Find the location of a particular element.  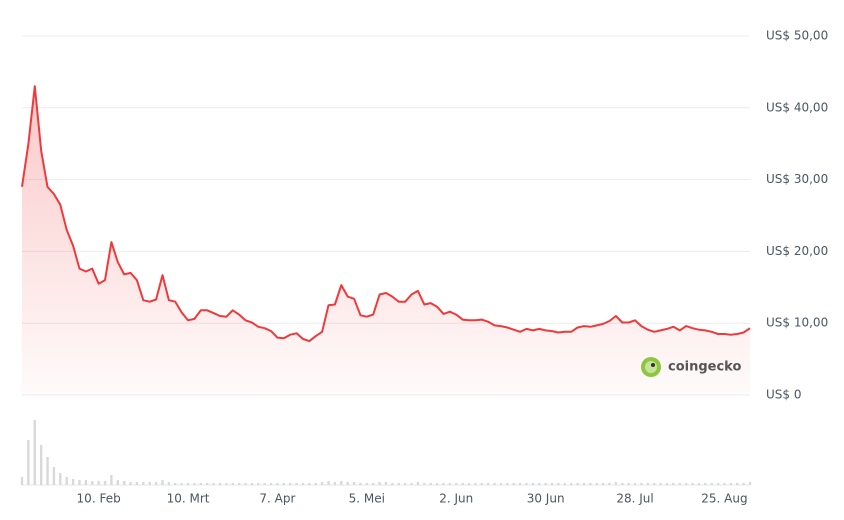

x-tick-label: 28. Jul is located at coordinates (634, 499).